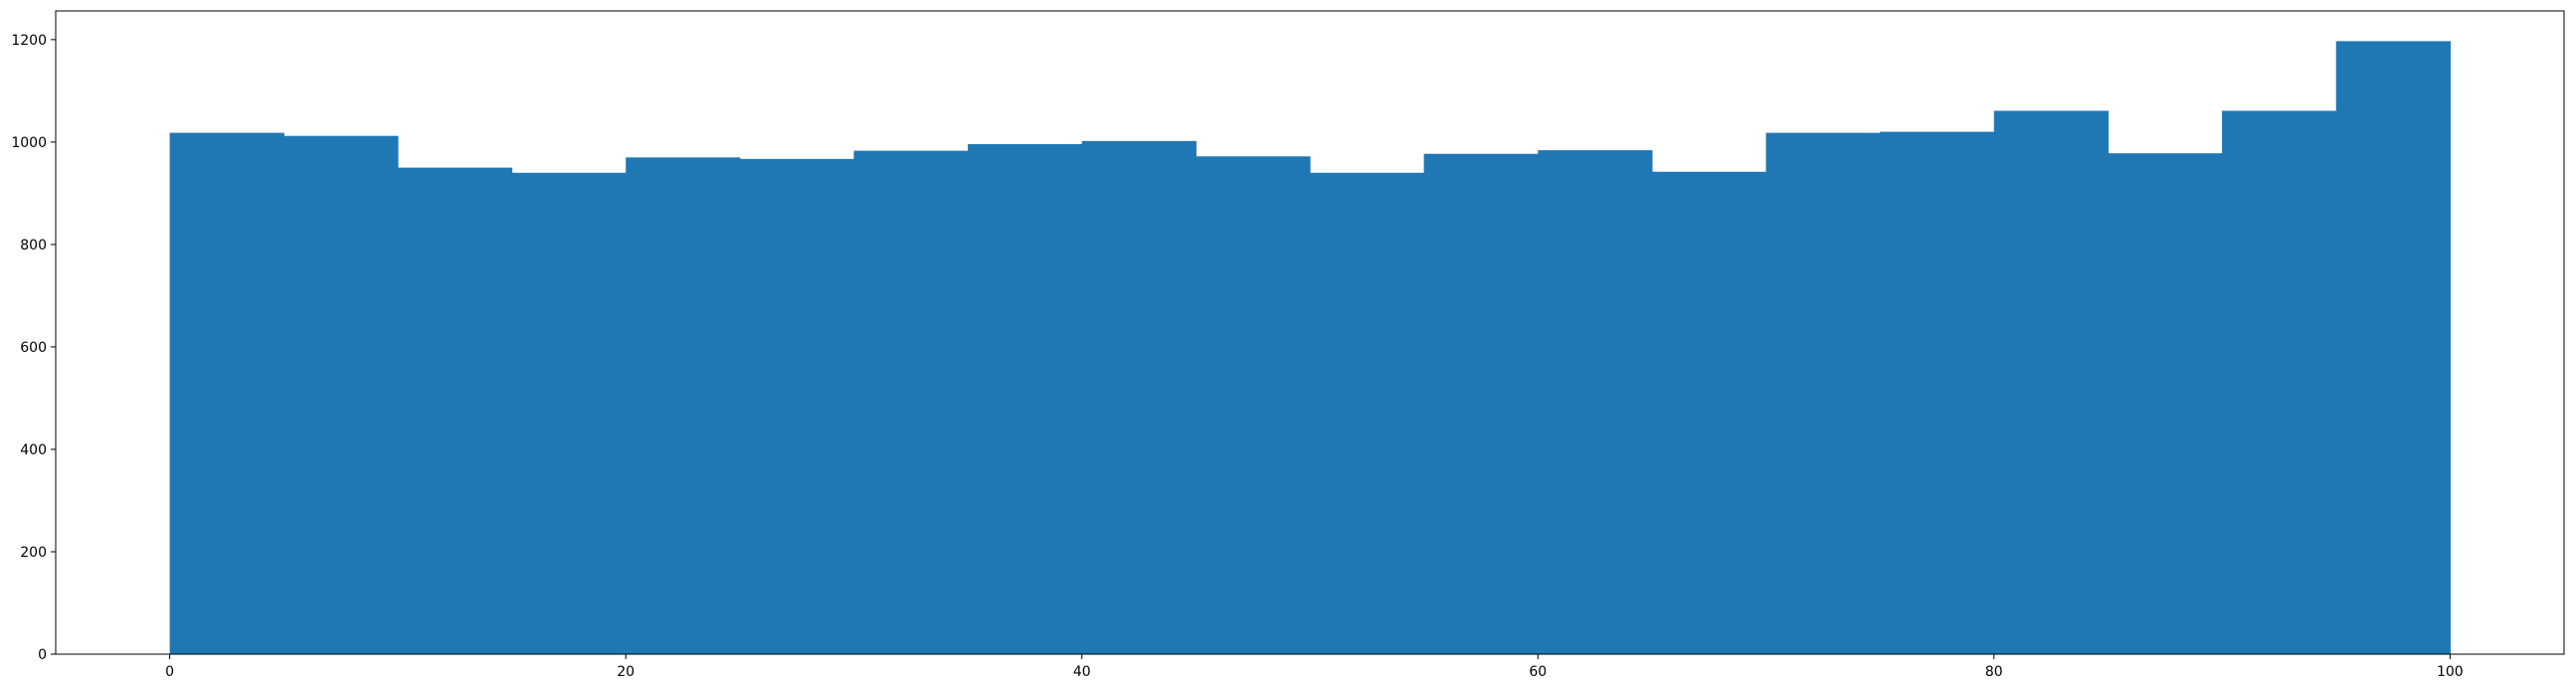 Image resolution: width=2576 pixels, height=686 pixels. Describe the element at coordinates (29, 41) in the screenshot. I see `y-tick-label: 1200` at that location.